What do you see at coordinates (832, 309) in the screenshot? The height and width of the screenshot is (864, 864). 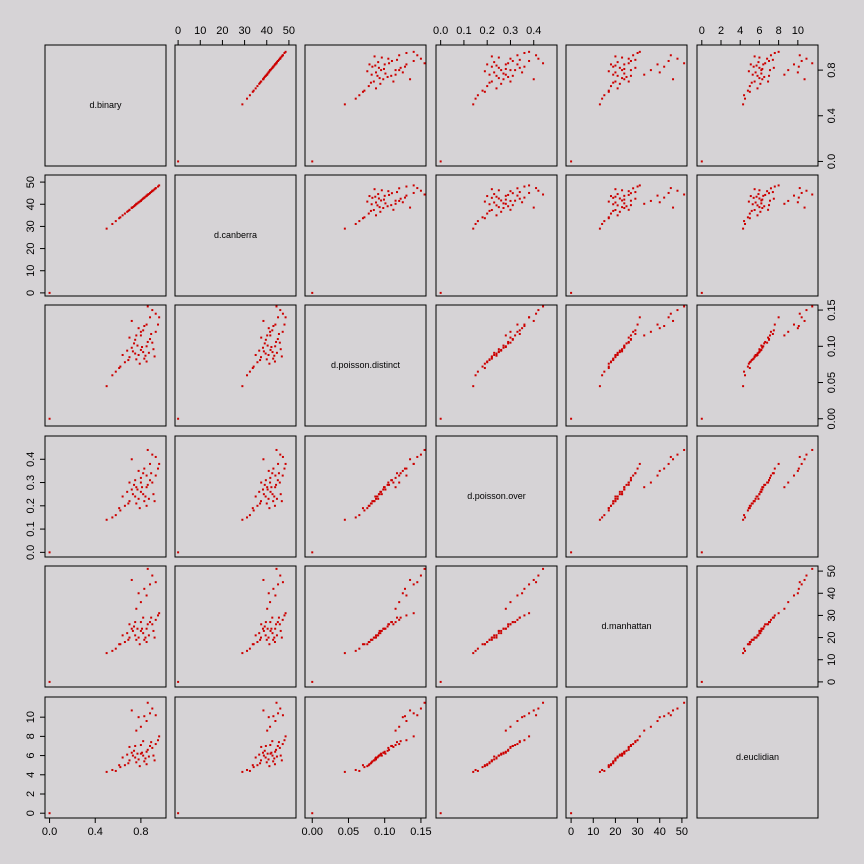 I see `y-tick-label: 0.15` at bounding box center [832, 309].